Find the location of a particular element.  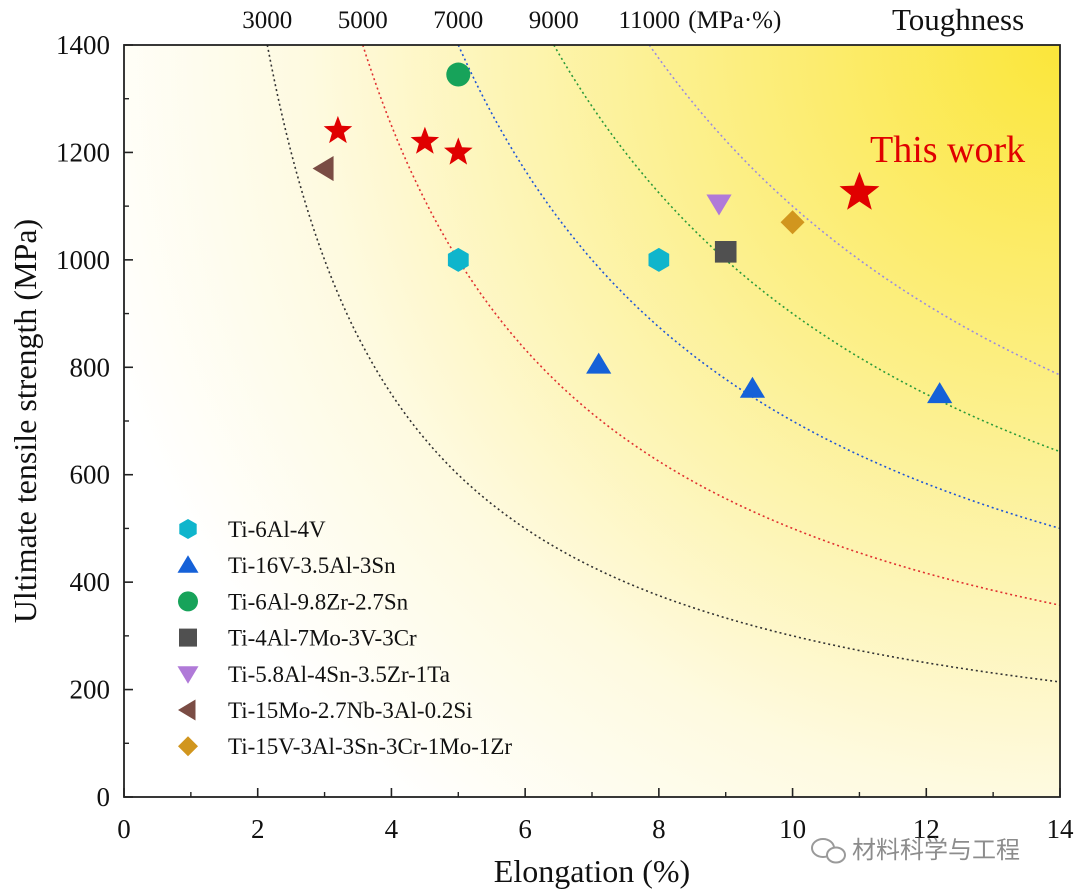

y-tick-label: 1400 is located at coordinates (83, 45).